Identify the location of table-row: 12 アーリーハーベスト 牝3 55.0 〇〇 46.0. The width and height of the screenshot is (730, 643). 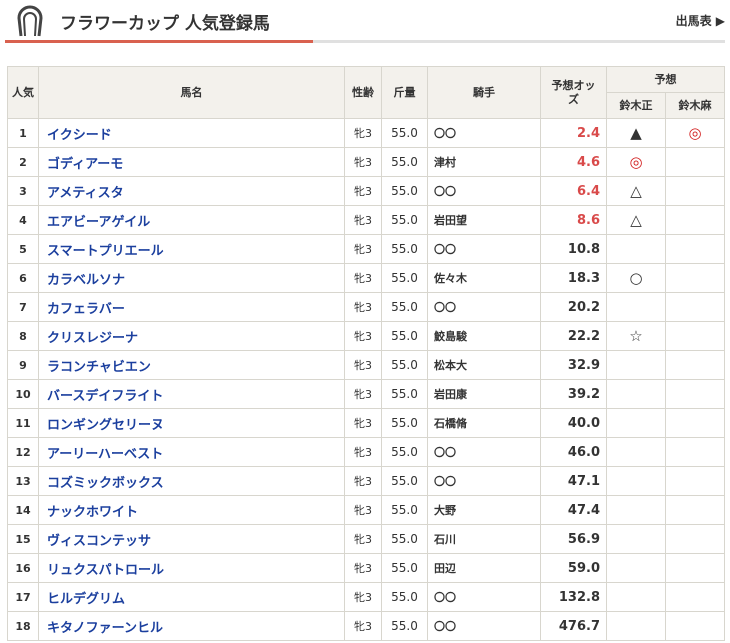
(366, 452).